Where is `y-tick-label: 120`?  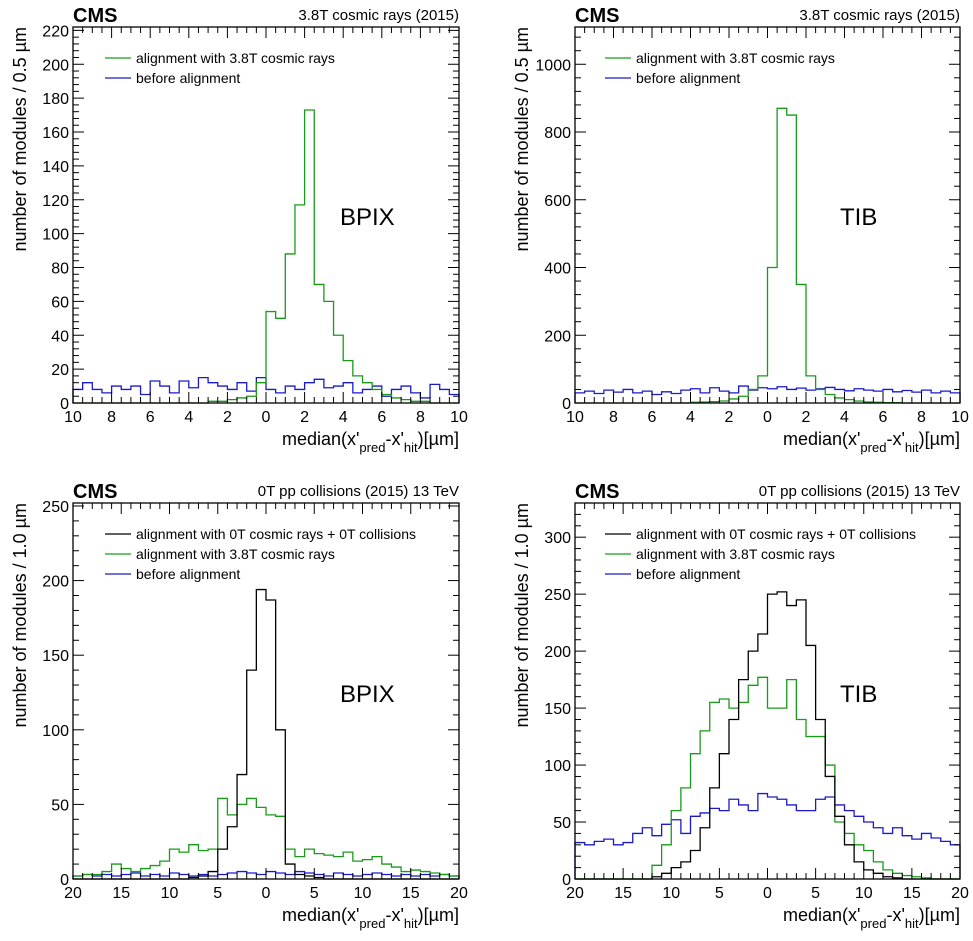 y-tick-label: 120 is located at coordinates (55, 201).